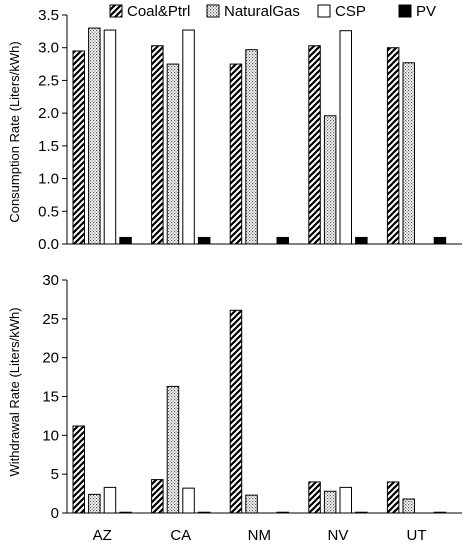 This screenshot has width=468, height=550. What do you see at coordinates (213, 11) in the screenshot?
I see `legend-swatch-naturalgas` at bounding box center [213, 11].